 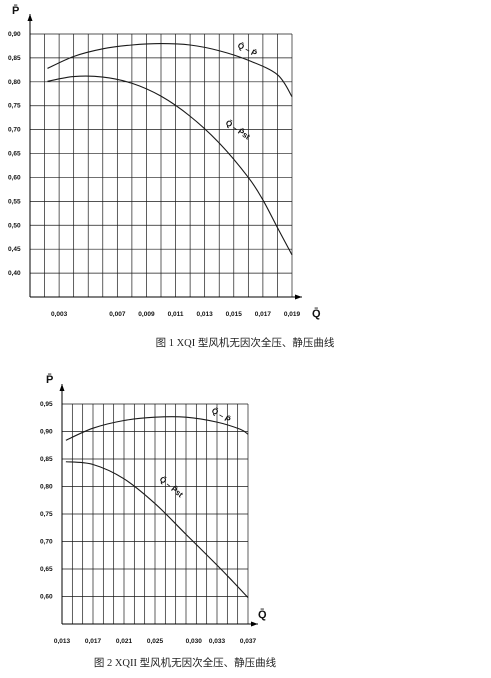 I want to click on x-tick-label: 0,030, so click(x=194, y=641).